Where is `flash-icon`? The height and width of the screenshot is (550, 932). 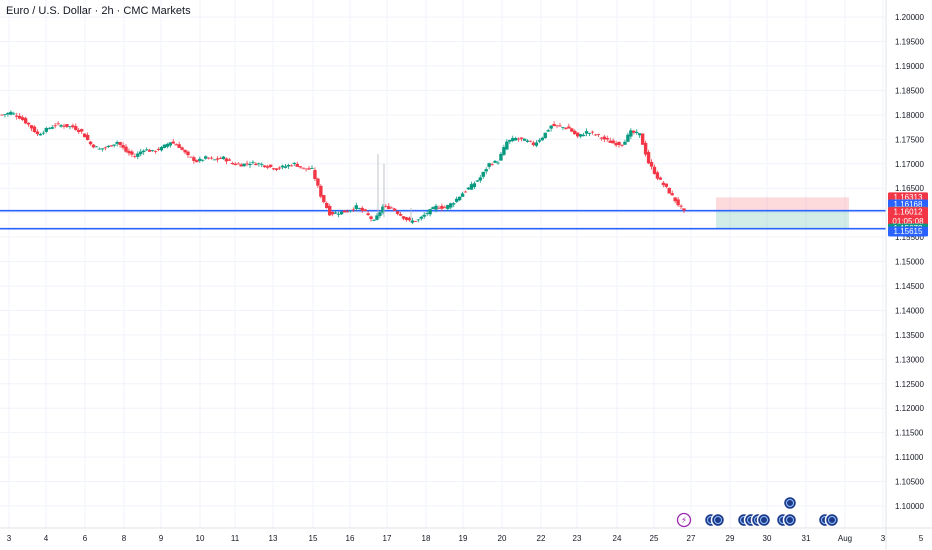 flash-icon is located at coordinates (684, 520).